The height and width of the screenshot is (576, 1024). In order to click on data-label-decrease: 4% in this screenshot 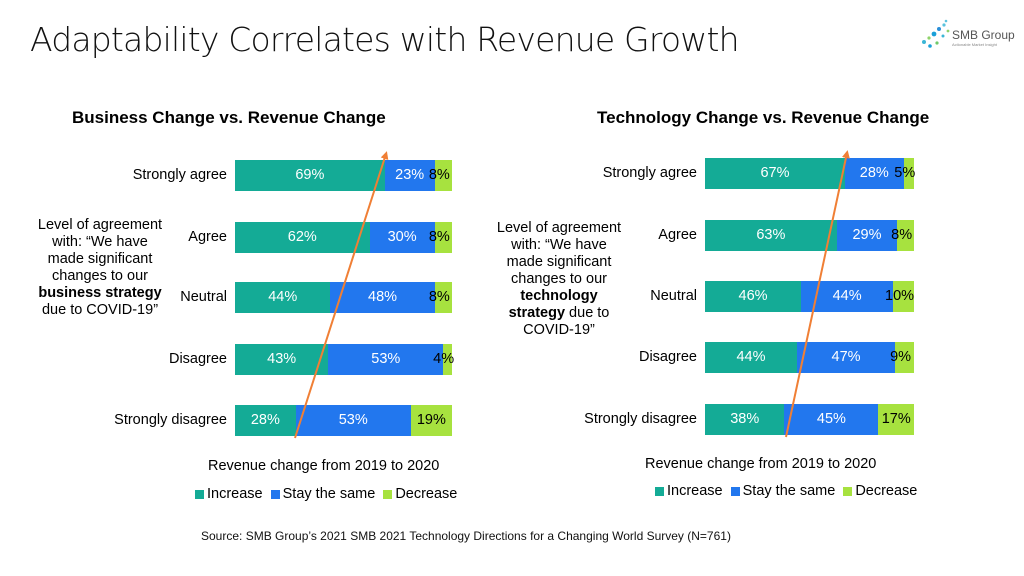, I will do `click(444, 359)`.